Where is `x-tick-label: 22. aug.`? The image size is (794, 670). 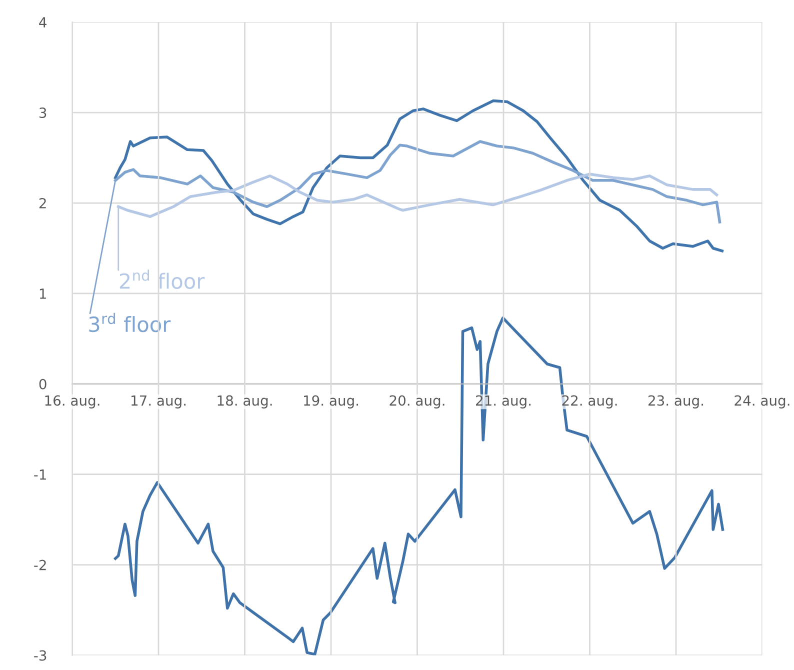 x-tick-label: 22. aug. is located at coordinates (589, 401).